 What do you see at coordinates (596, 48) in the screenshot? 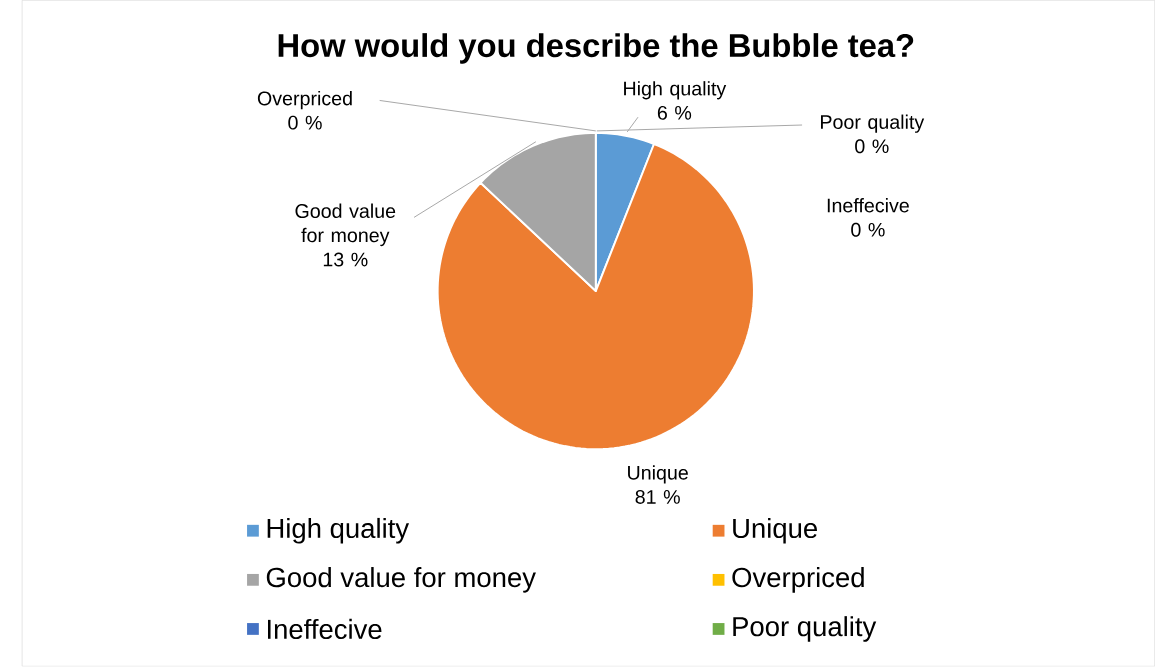
I see `chart-title: How would you describe the Bubble tea?` at bounding box center [596, 48].